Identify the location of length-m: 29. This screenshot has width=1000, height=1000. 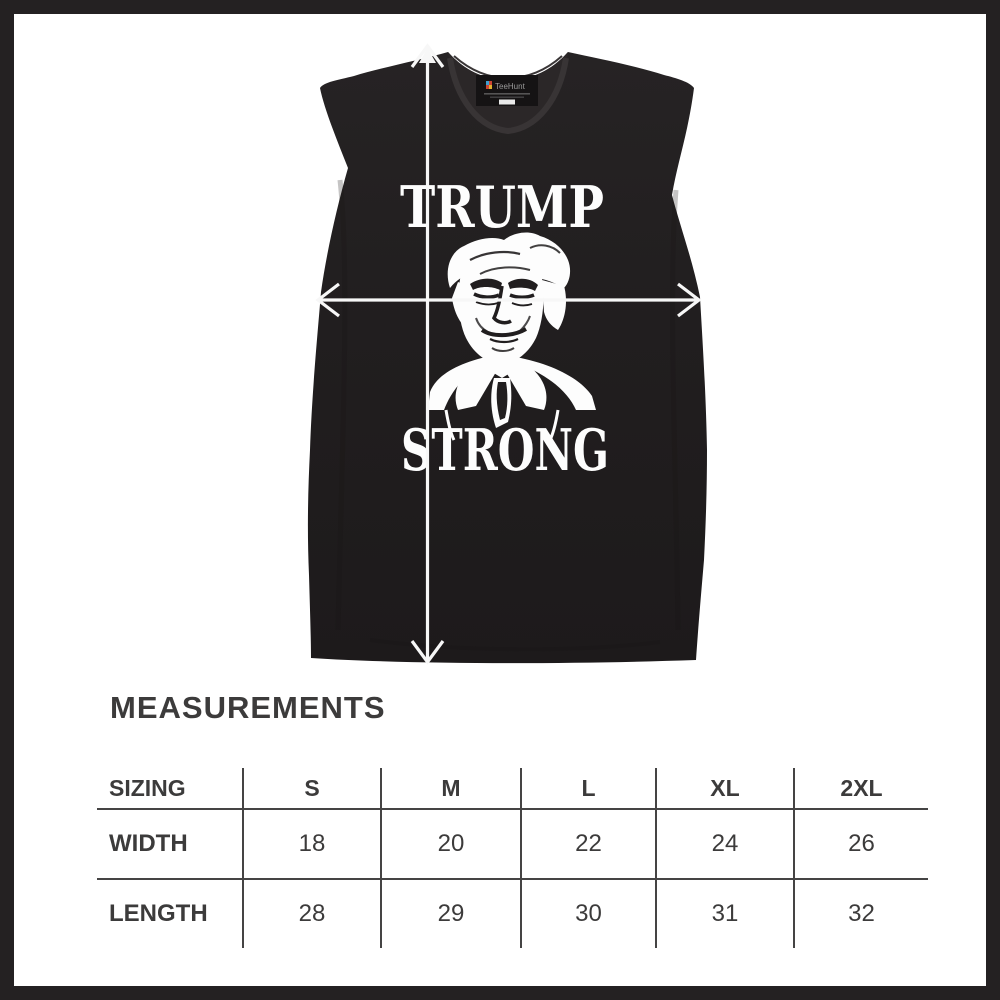
(450, 914).